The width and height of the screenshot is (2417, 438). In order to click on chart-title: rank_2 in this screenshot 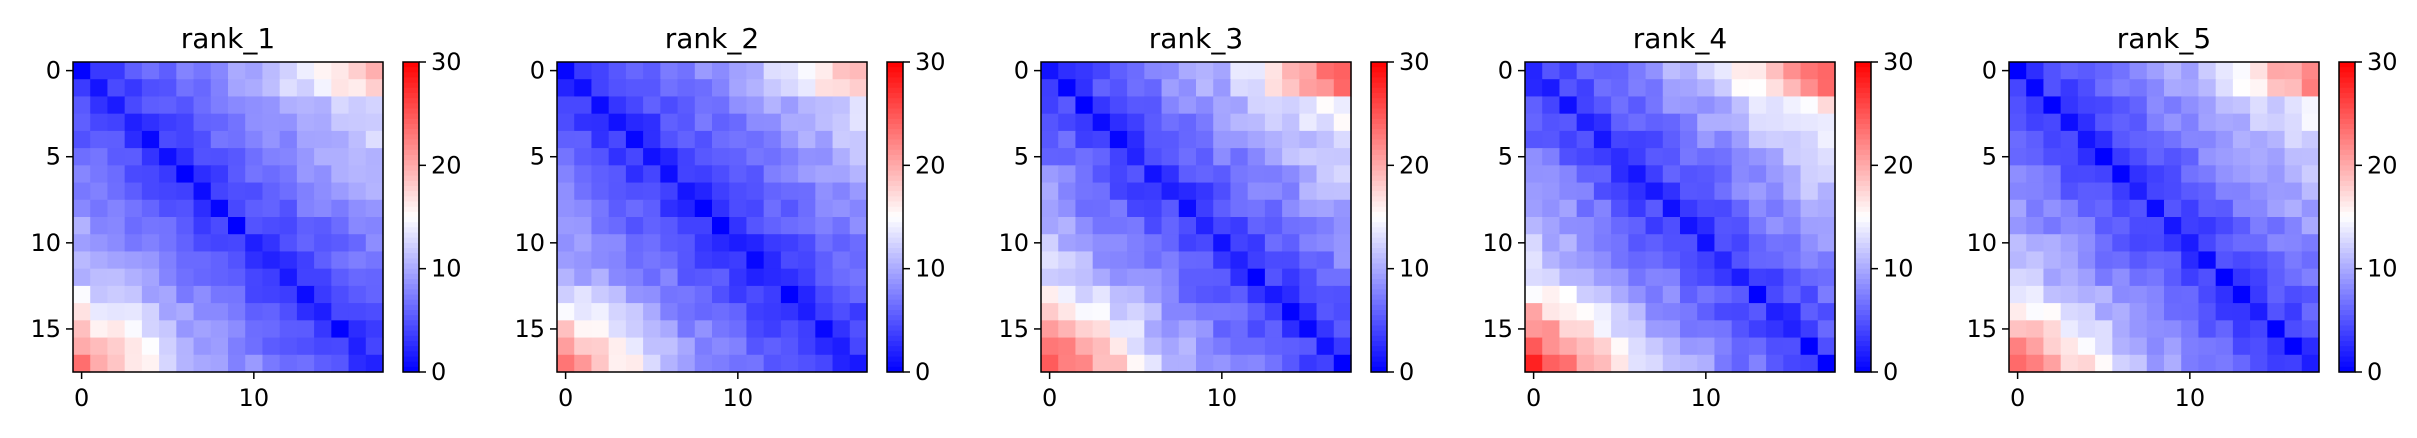, I will do `click(712, 38)`.